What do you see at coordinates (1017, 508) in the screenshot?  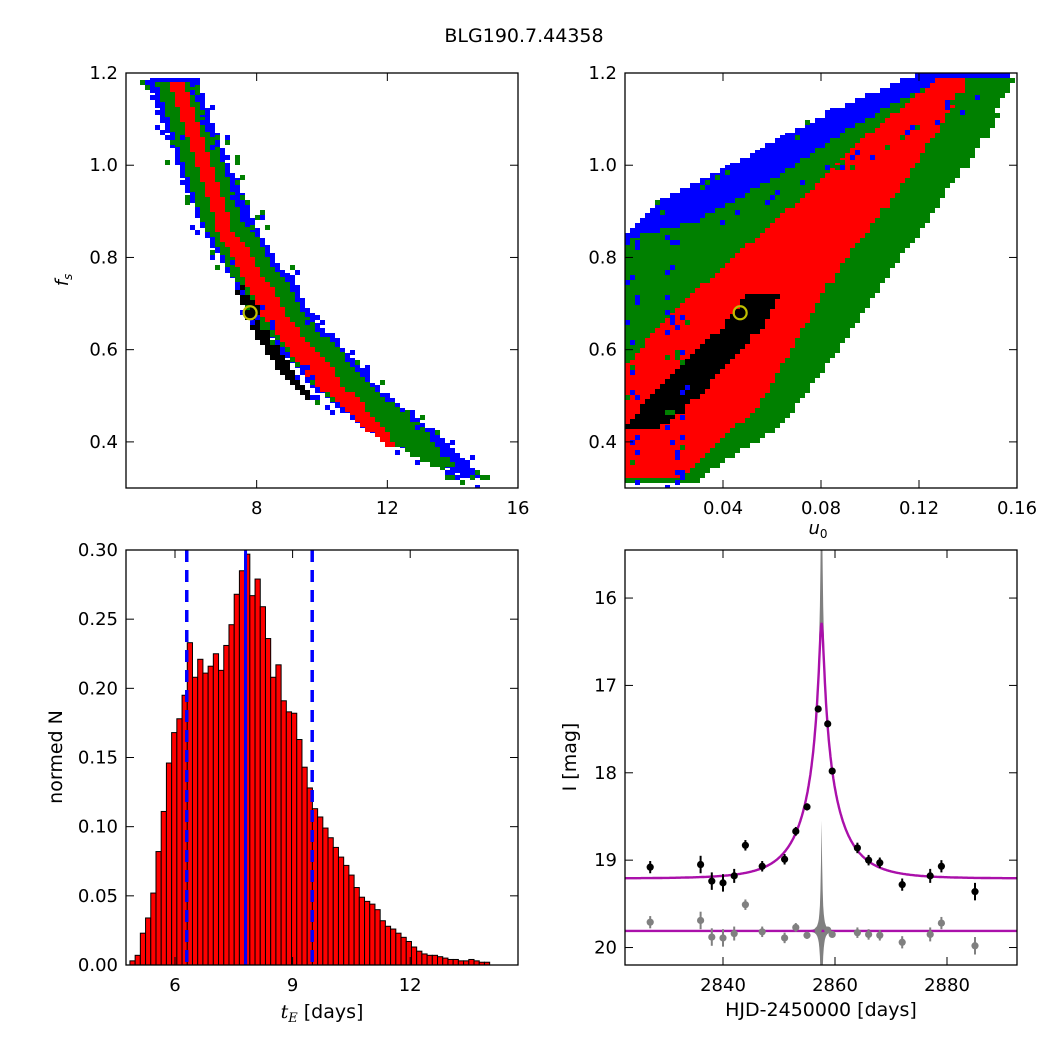 I see `p2-xtick-label: 0.16` at bounding box center [1017, 508].